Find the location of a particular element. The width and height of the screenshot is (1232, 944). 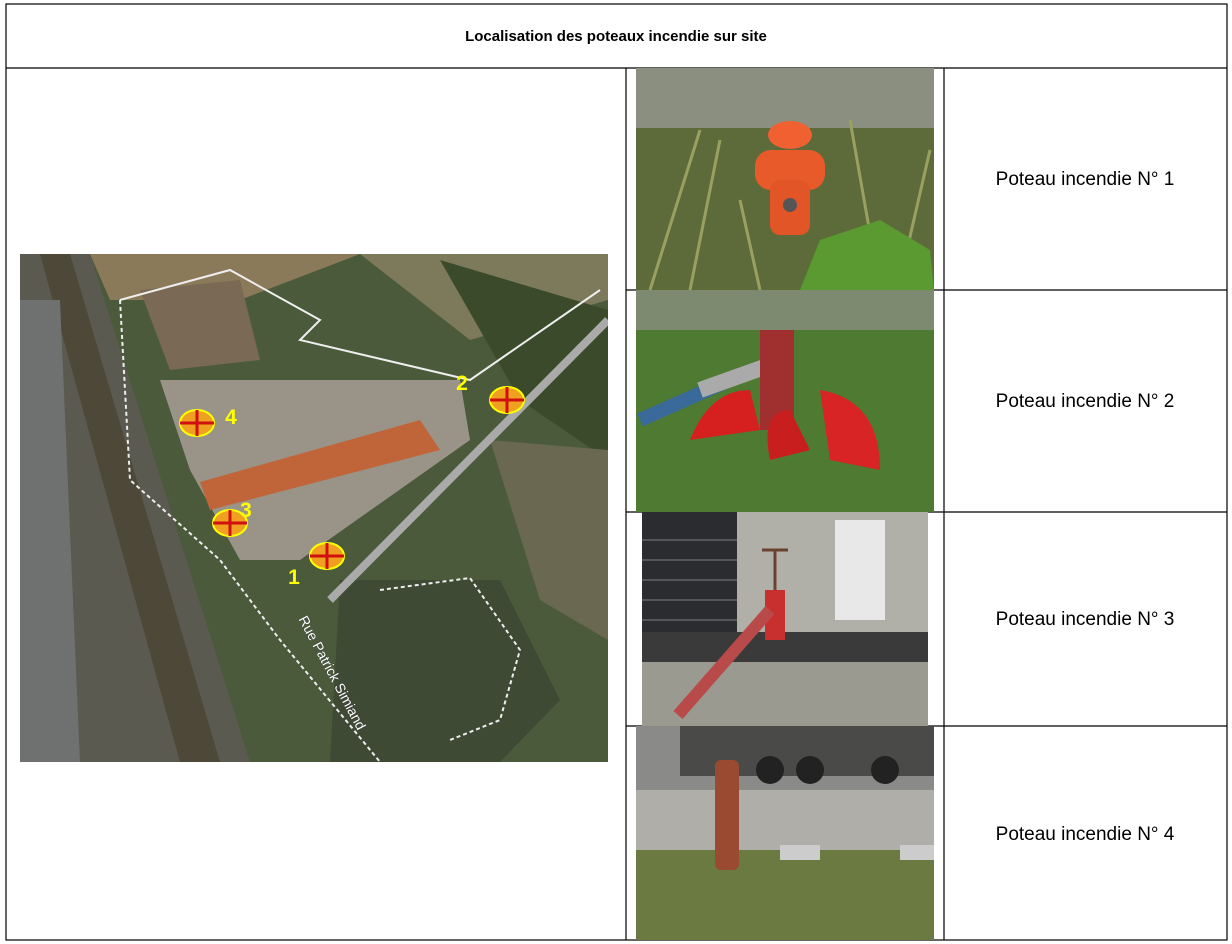

marker-number: 4 is located at coordinates (231, 417).